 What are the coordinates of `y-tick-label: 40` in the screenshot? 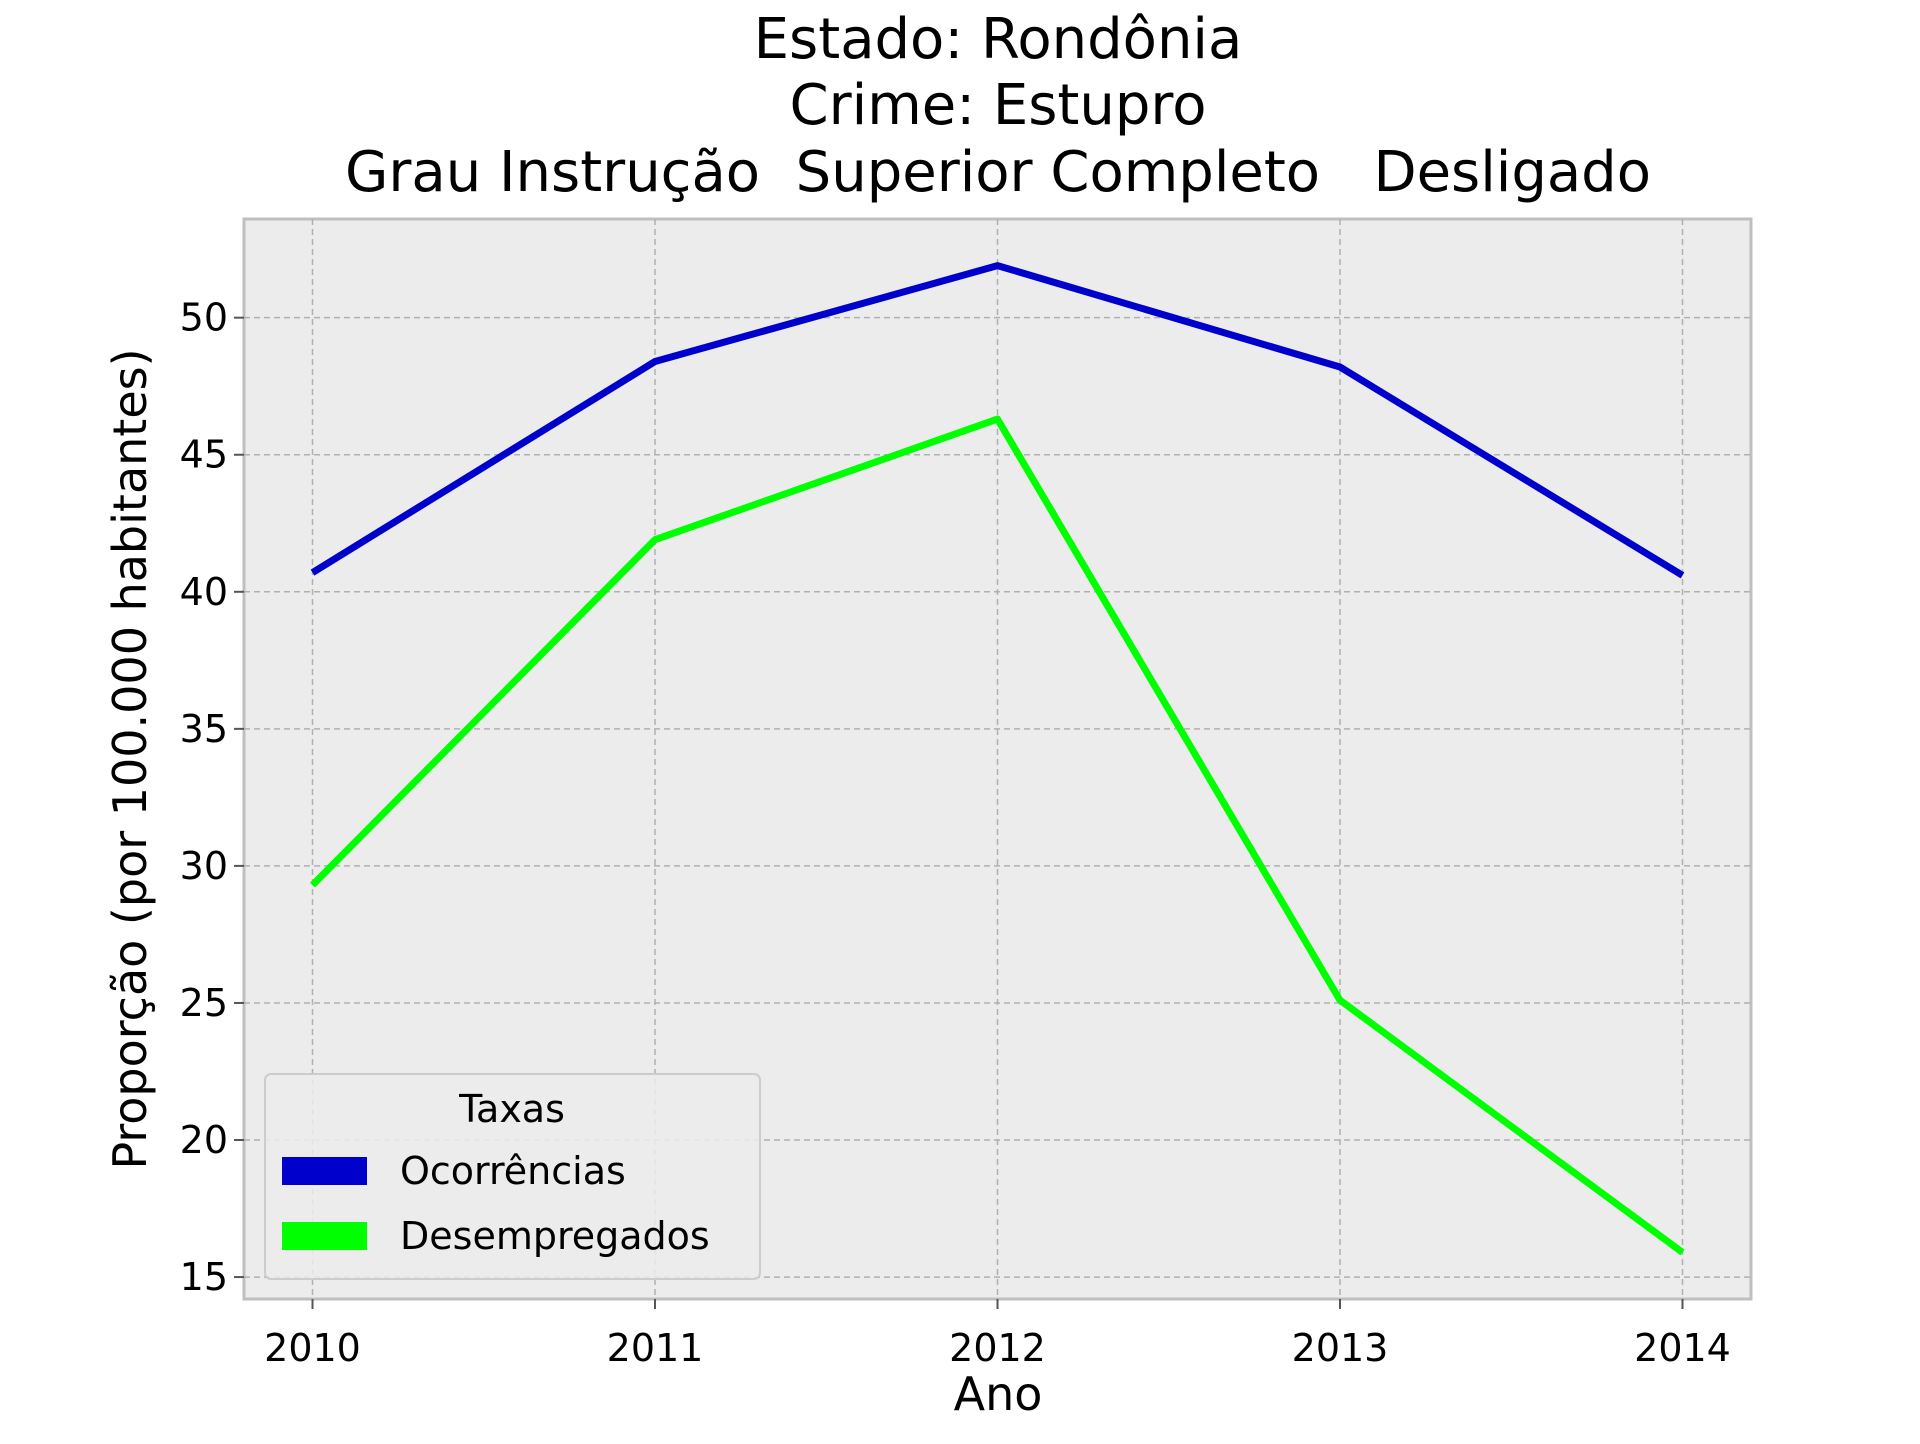 It's located at (204, 592).